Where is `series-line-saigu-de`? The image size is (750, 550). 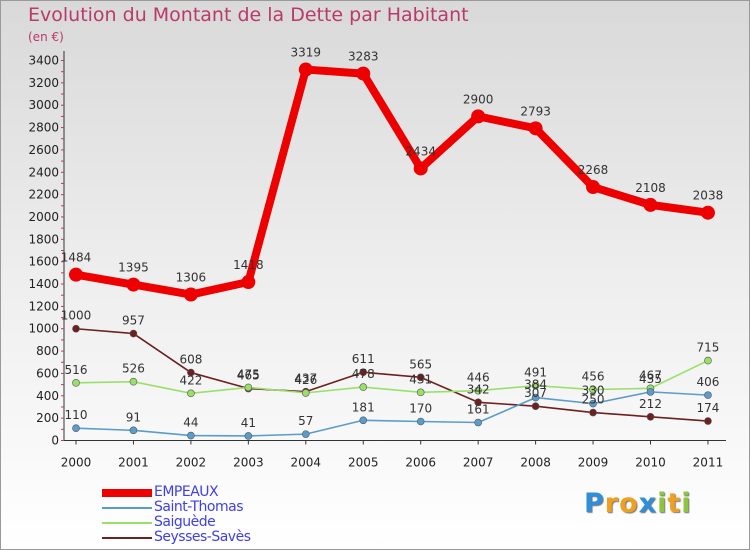 series-line-saigu-de is located at coordinates (392, 377).